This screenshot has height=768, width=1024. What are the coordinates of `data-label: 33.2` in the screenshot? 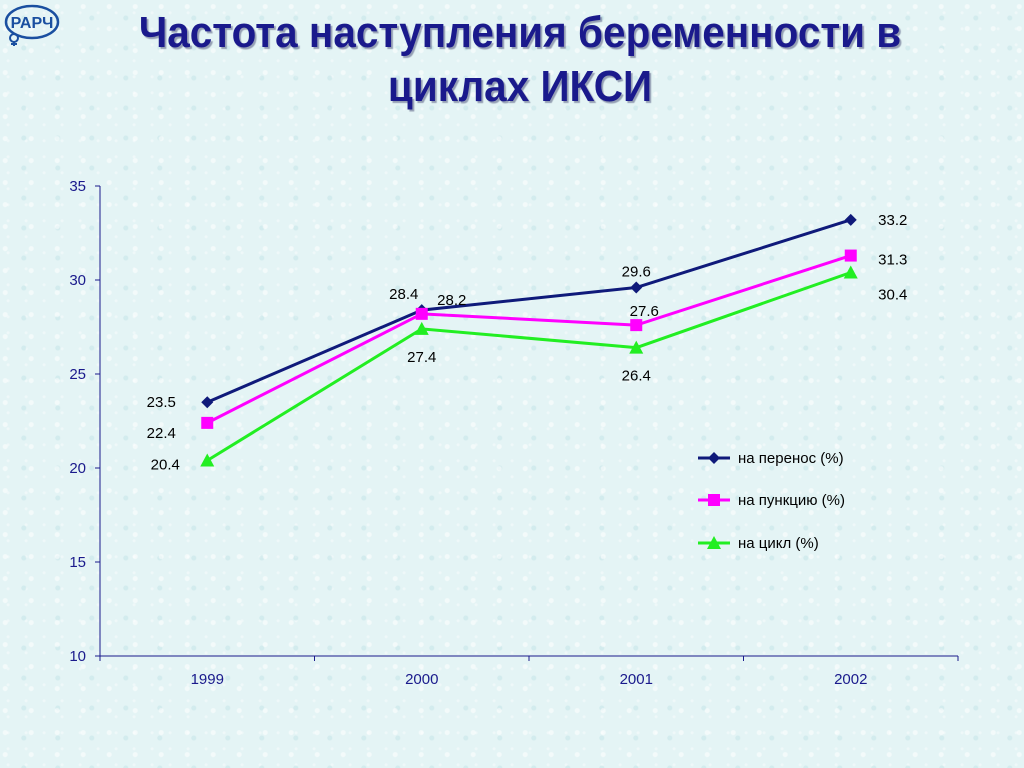 It's located at (892, 220).